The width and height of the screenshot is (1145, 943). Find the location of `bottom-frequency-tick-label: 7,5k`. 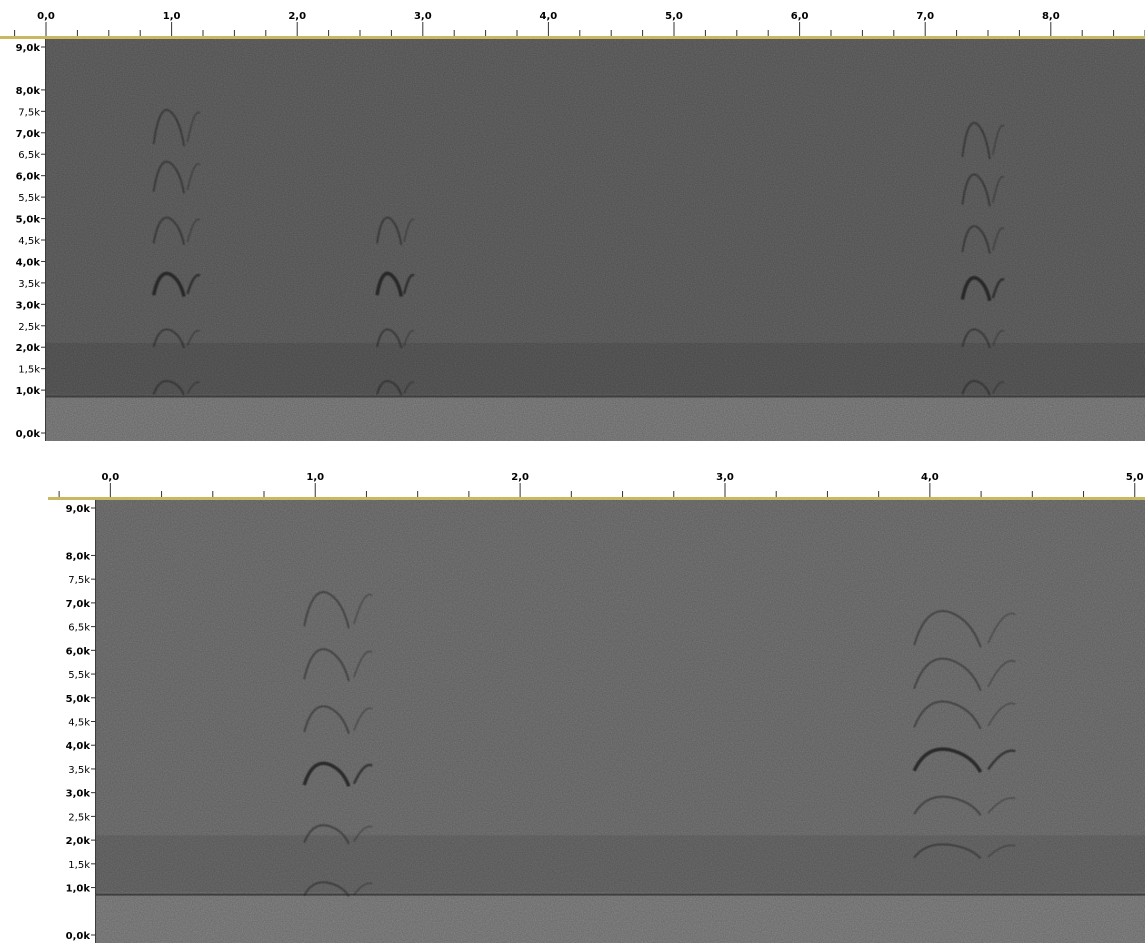

bottom-frequency-tick-label: 7,5k is located at coordinates (79, 580).